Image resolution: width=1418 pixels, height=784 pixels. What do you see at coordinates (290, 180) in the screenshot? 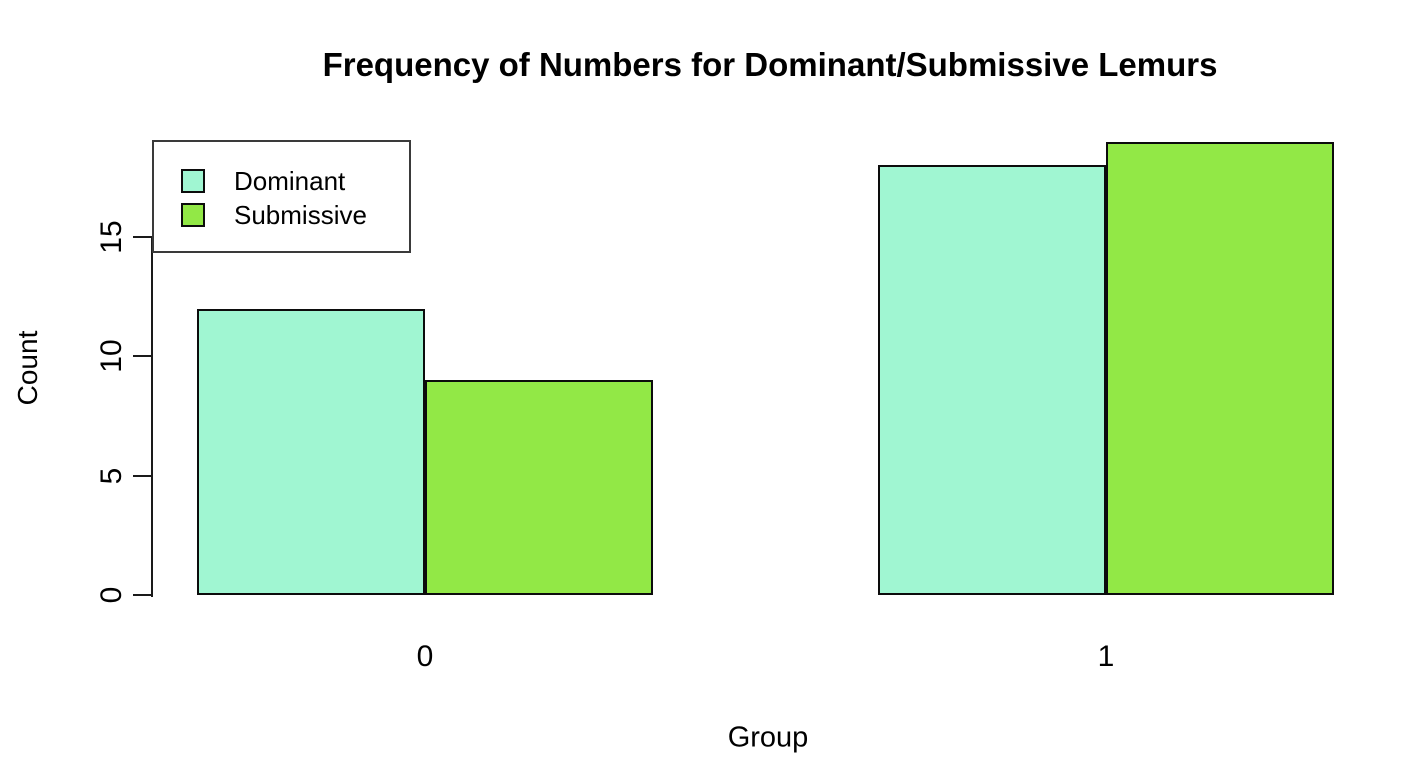
I see `legend-label-dominant: Dominant` at bounding box center [290, 180].